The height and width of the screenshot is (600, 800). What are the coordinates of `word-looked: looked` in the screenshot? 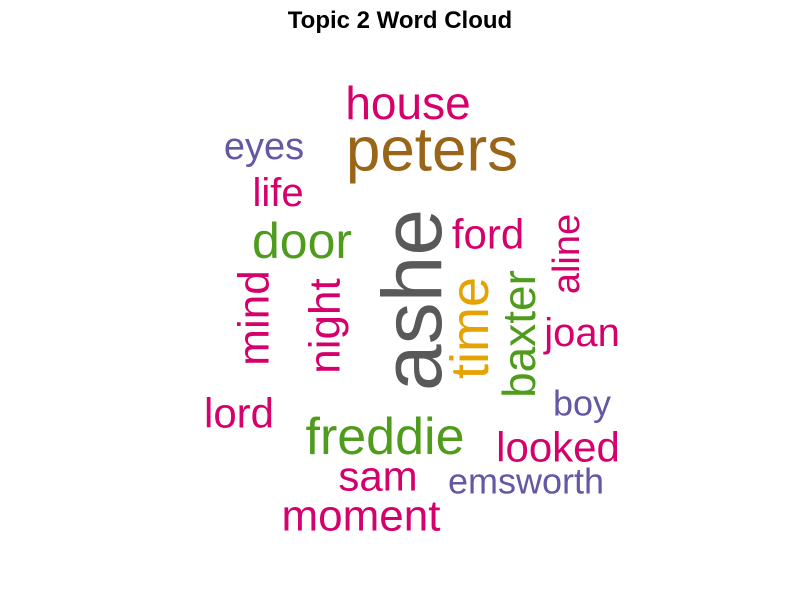 It's located at (558, 447).